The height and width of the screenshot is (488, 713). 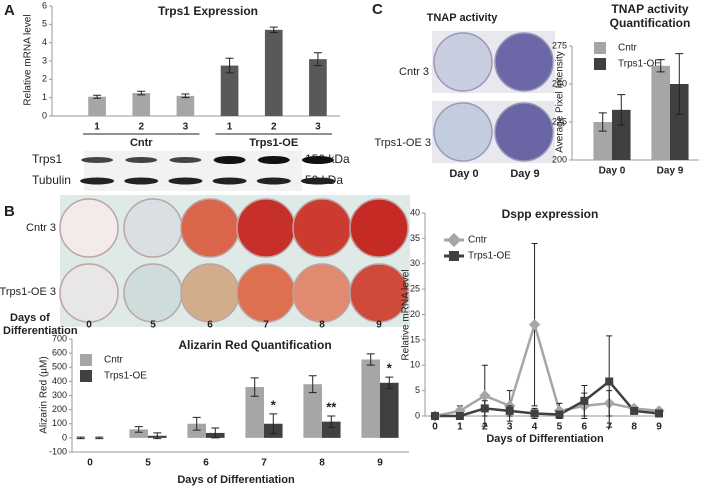 What do you see at coordinates (59, 367) in the screenshot?
I see `y-tick-label: 500` at bounding box center [59, 367].